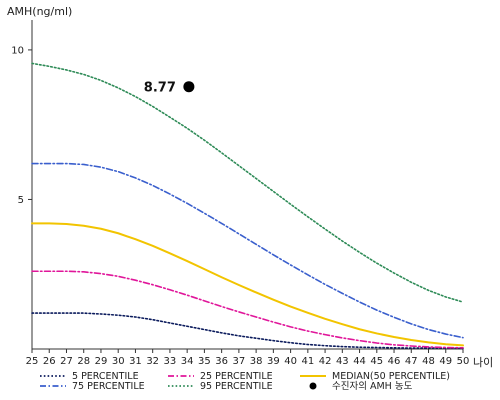 The height and width of the screenshot is (400, 500). Describe the element at coordinates (359, 361) in the screenshot. I see `x-tick-label: 44` at that location.